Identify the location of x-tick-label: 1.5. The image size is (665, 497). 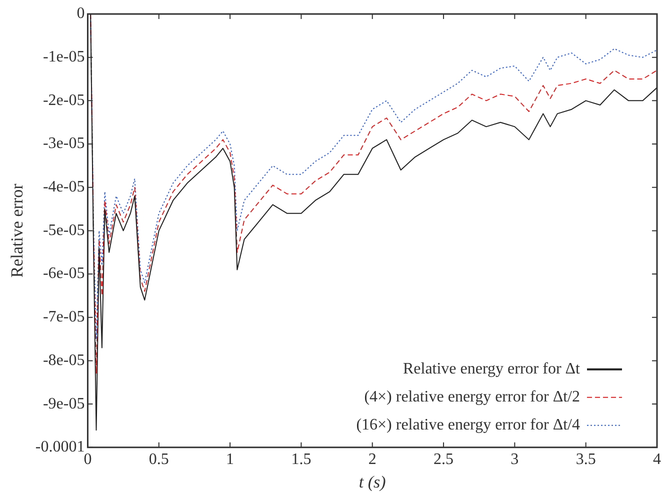
(301, 459).